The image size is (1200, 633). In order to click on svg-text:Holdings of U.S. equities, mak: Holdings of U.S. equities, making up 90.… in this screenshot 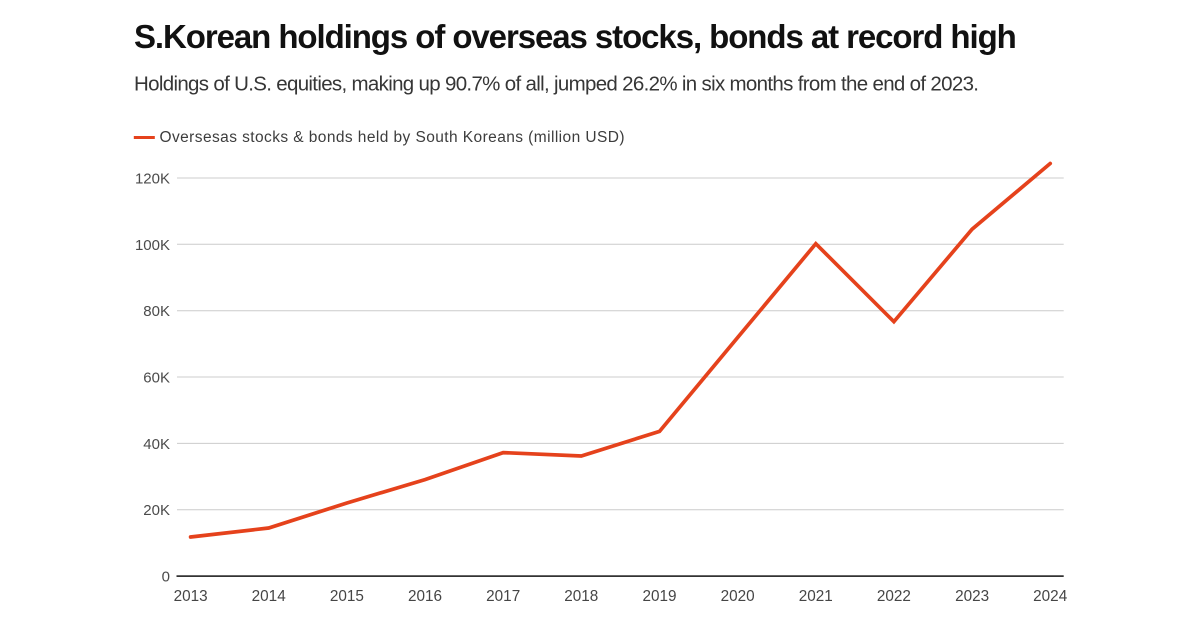, I will do `click(556, 84)`.